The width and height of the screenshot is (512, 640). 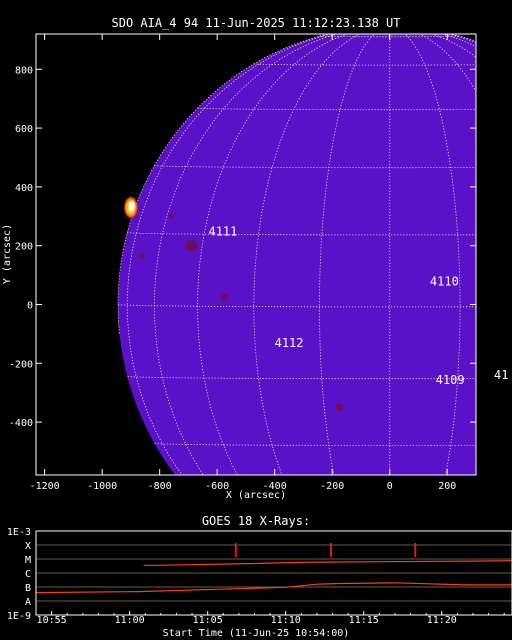 What do you see at coordinates (160, 486) in the screenshot?
I see `x-tick-label: -800` at bounding box center [160, 486].